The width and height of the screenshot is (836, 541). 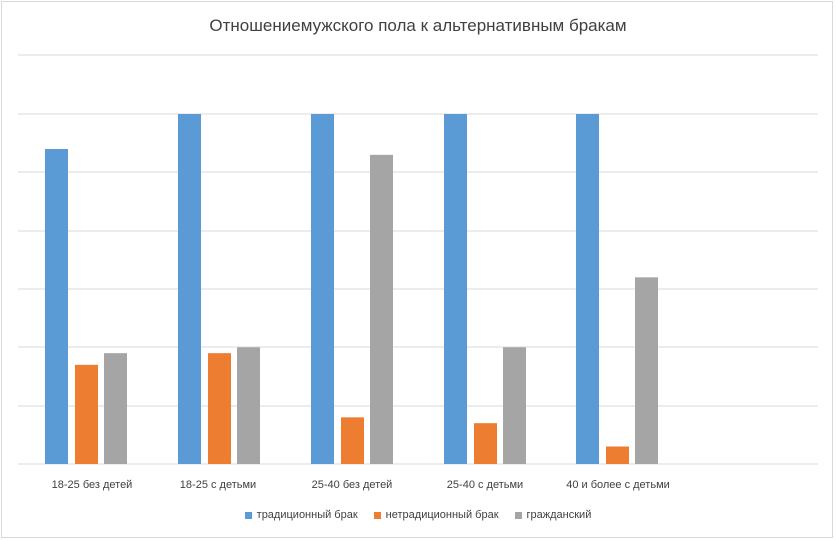 I want to click on legend-label: нетрадиционный брак, so click(x=442, y=515).